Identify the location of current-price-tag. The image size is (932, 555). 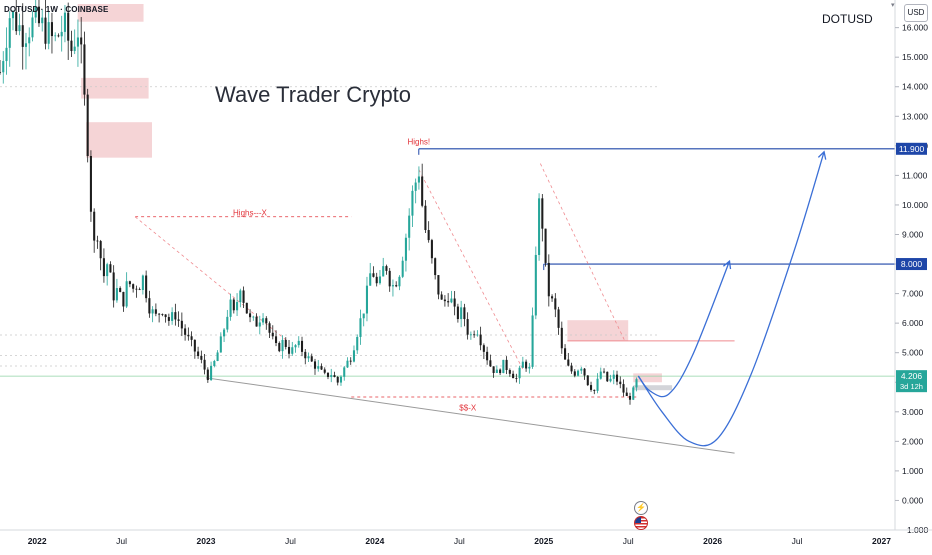
(911, 381).